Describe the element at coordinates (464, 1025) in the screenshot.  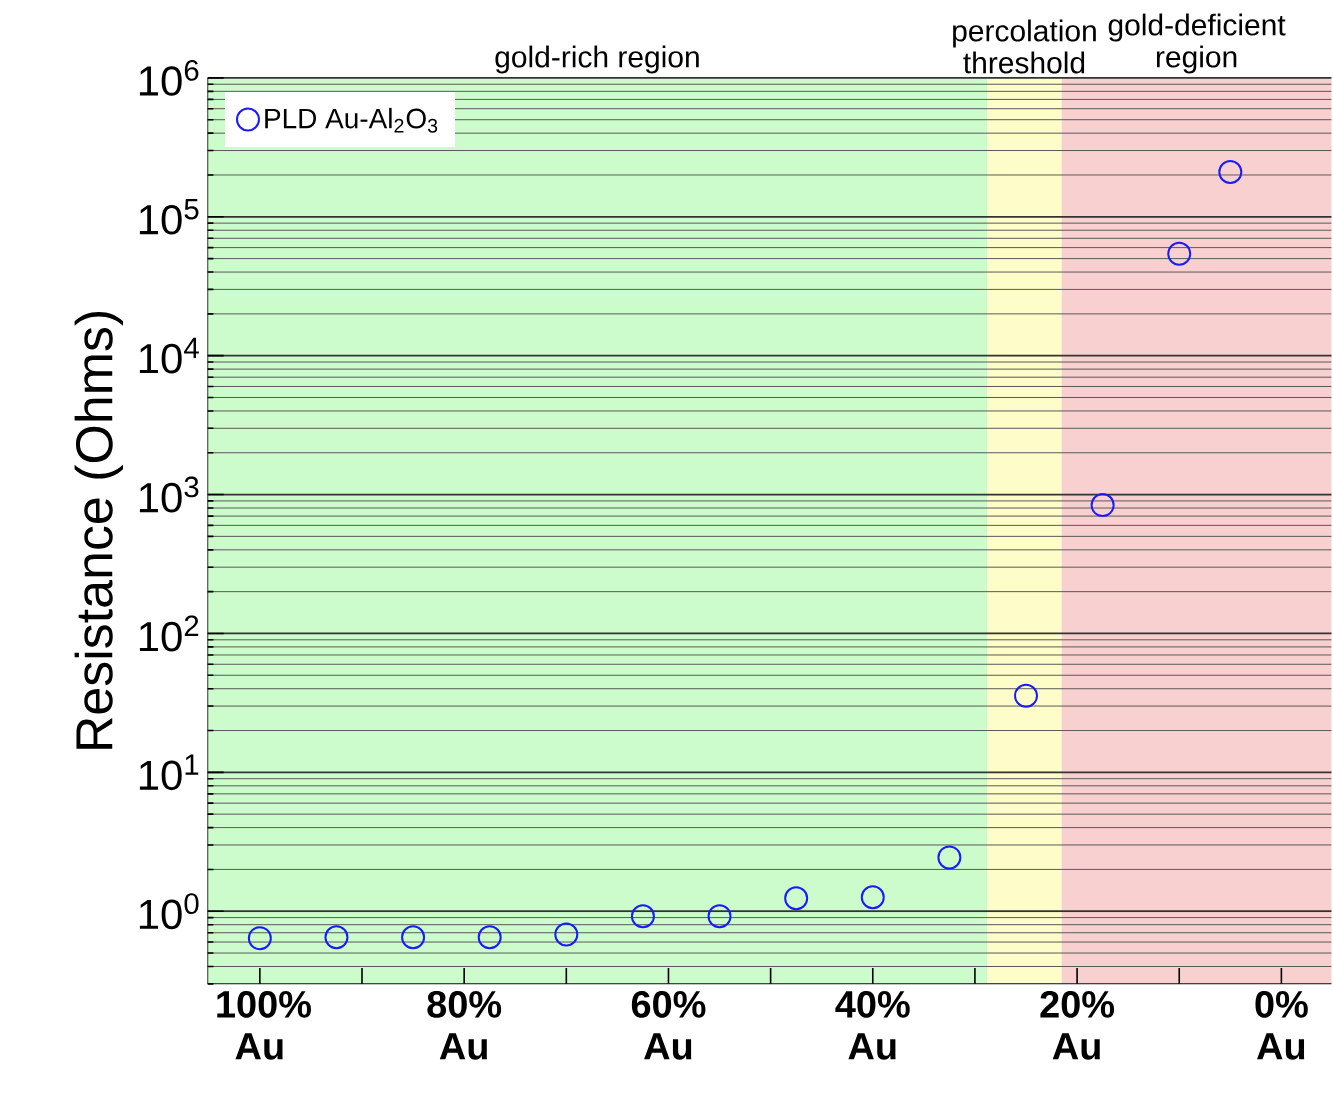
I see `x-tick-label: 80% Au` at that location.